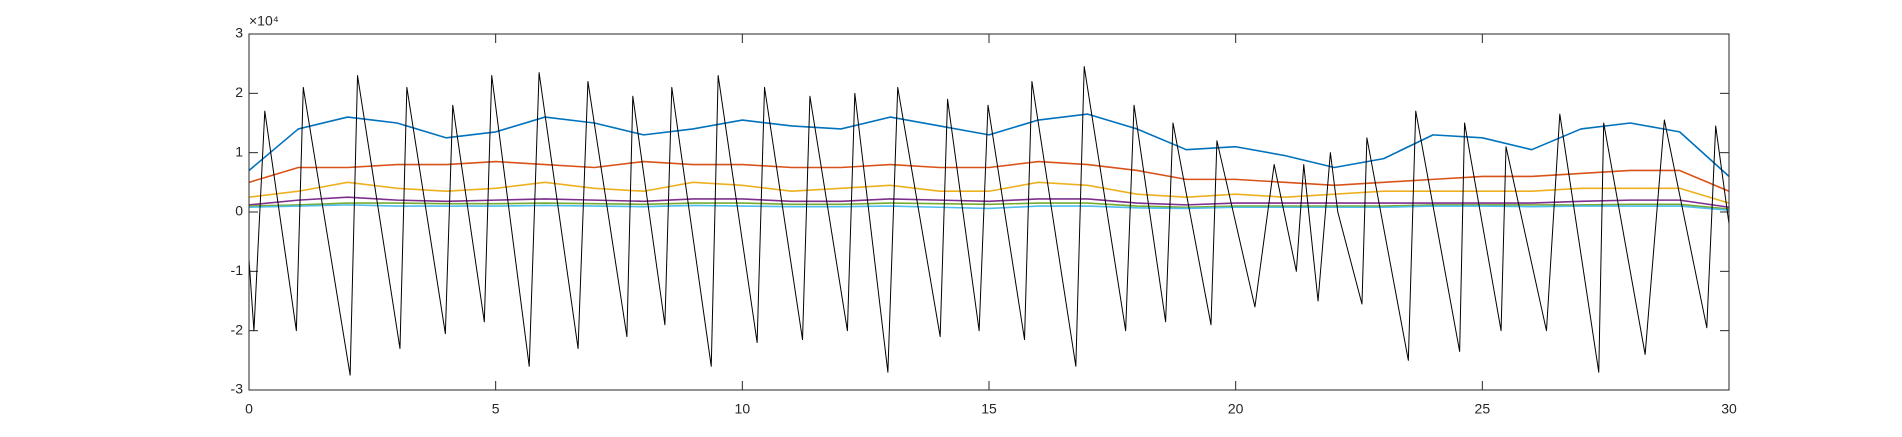  Describe the element at coordinates (237, 389) in the screenshot. I see `y-tick-label: -3` at that location.